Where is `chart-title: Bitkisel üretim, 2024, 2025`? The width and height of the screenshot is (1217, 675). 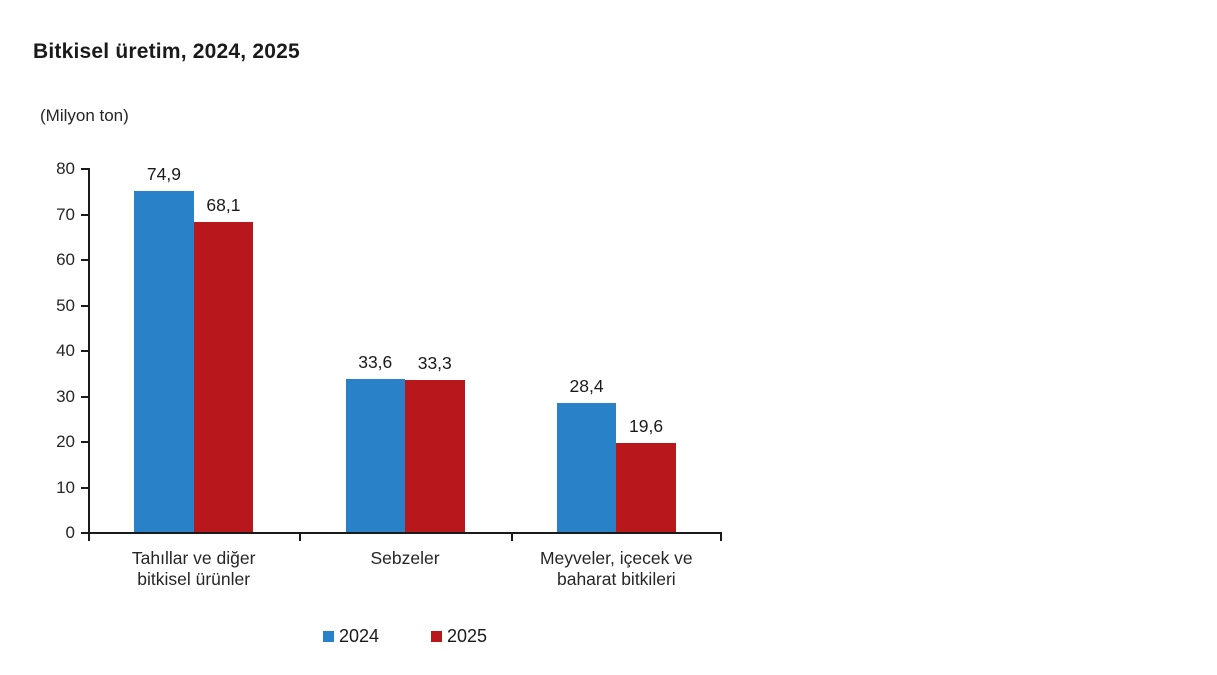
chart-title: Bitkisel üretim, 2024, 2025 is located at coordinates (166, 51).